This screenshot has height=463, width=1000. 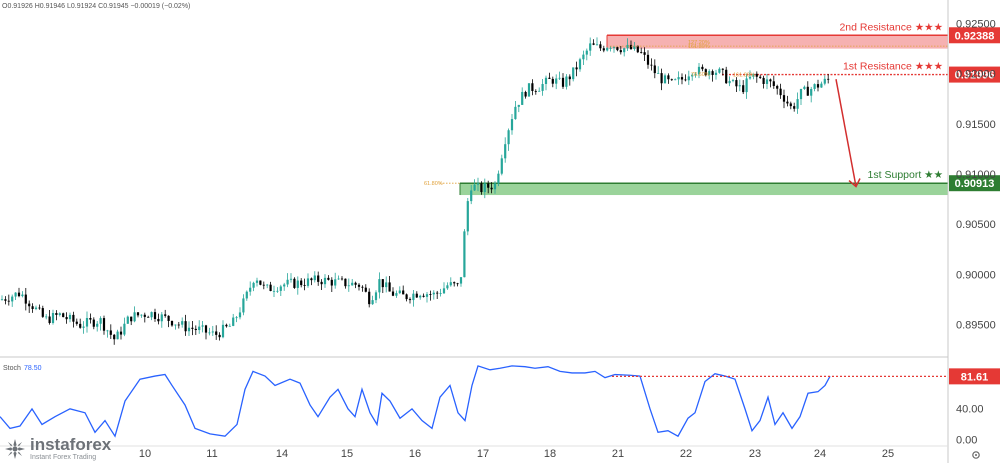 I want to click on settings-gear-icon, so click(x=976, y=455).